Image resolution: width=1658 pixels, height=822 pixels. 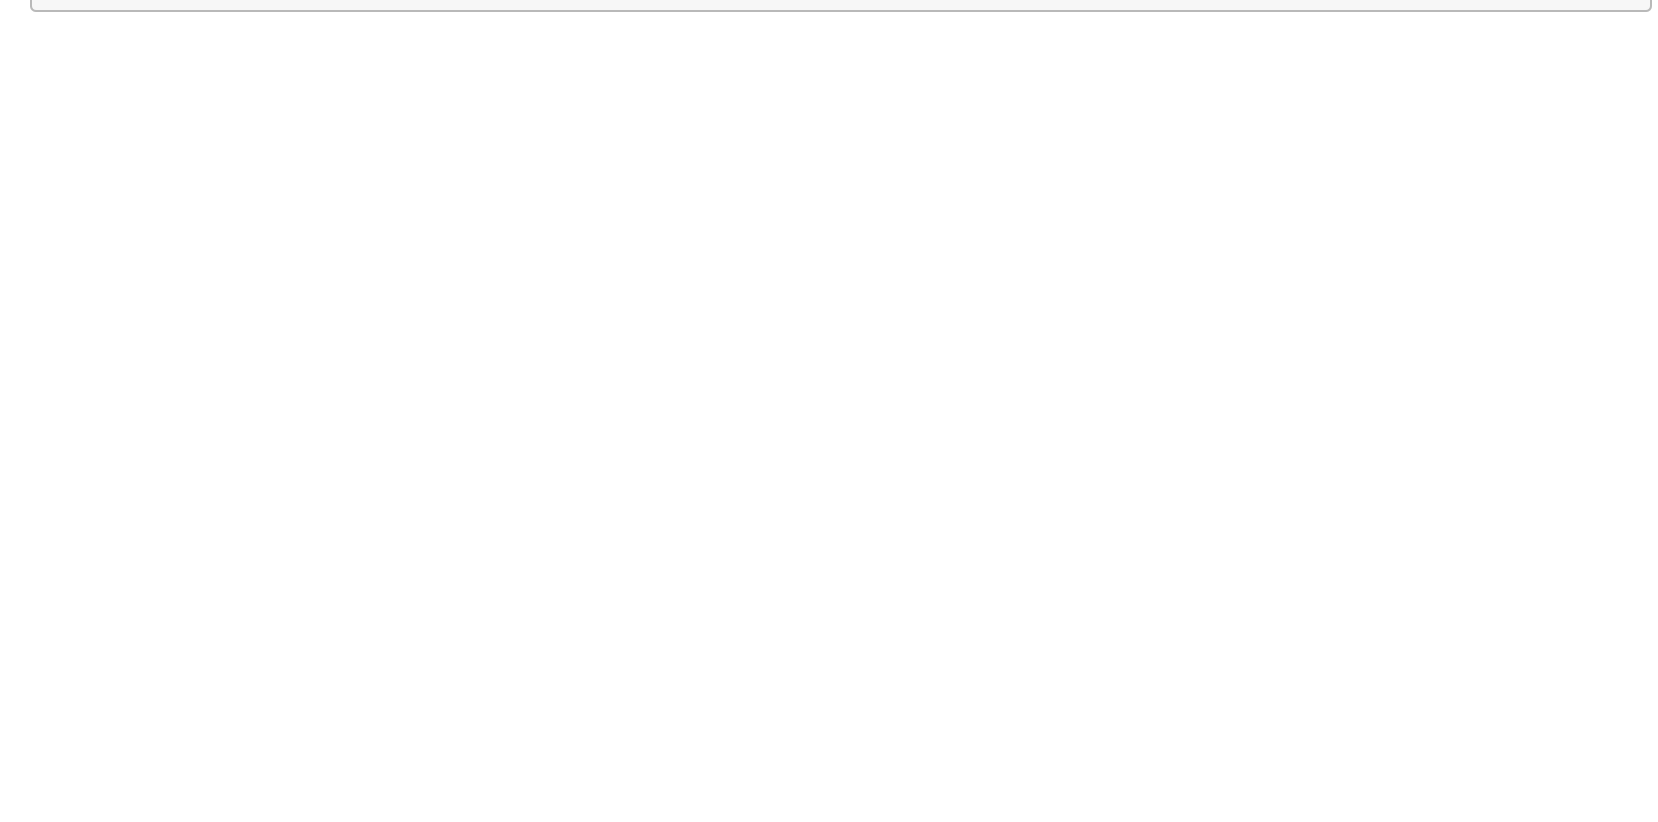 I want to click on cell-input-border, so click(x=841, y=6).